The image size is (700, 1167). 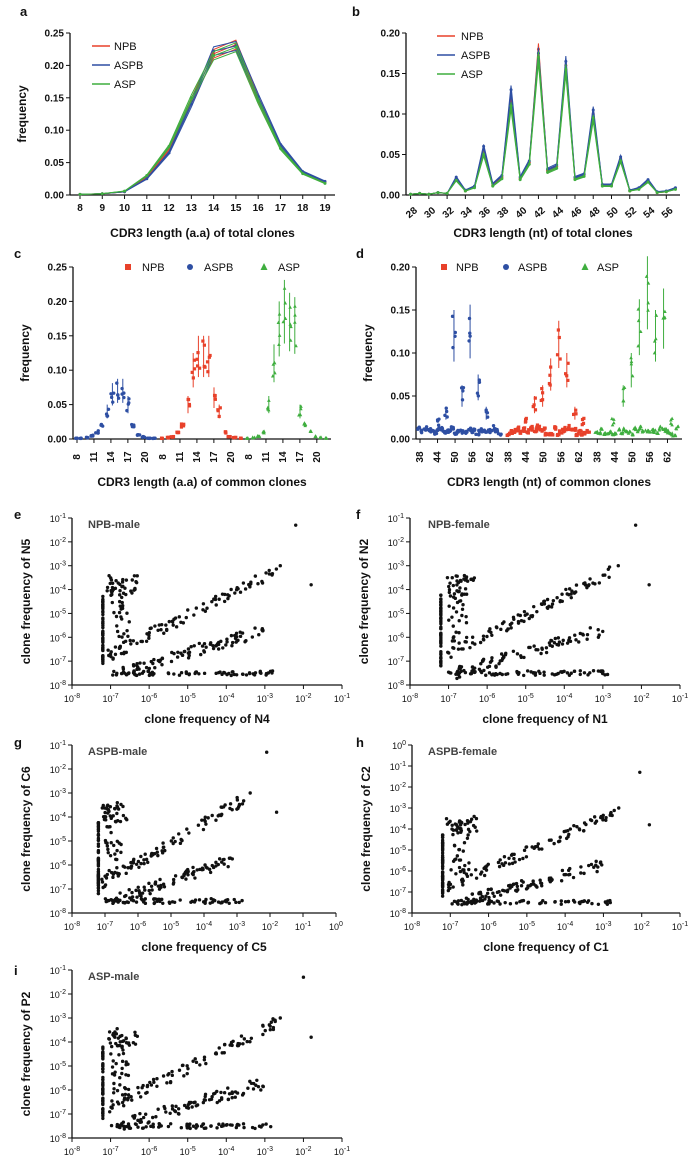 What do you see at coordinates (487, 698) in the screenshot?
I see `panel-f-x-tick-label: 10-6` at bounding box center [487, 698].